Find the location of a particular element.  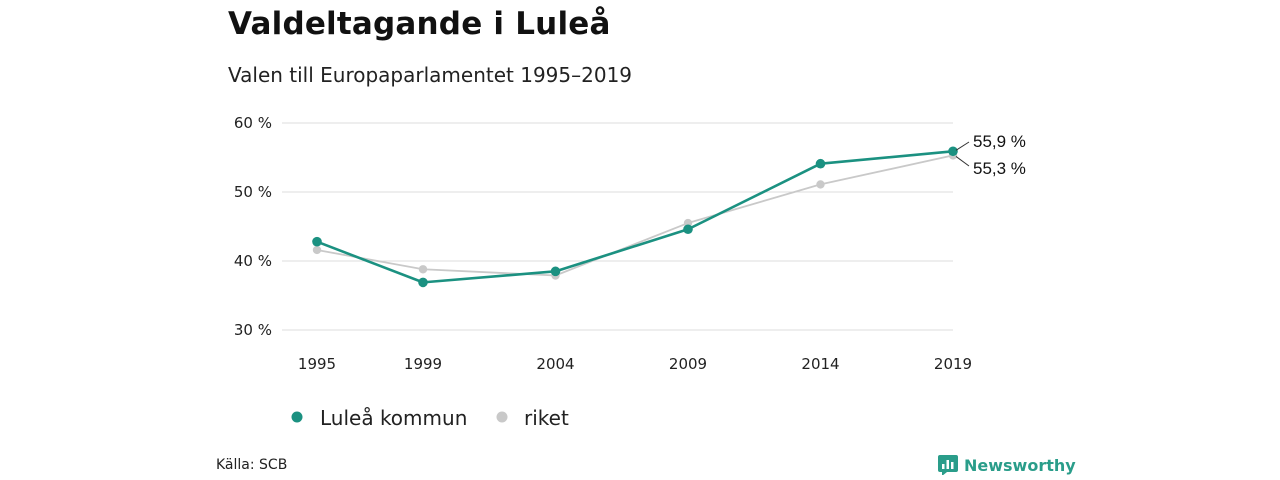

y-tick-label: 50 % is located at coordinates (253, 192).